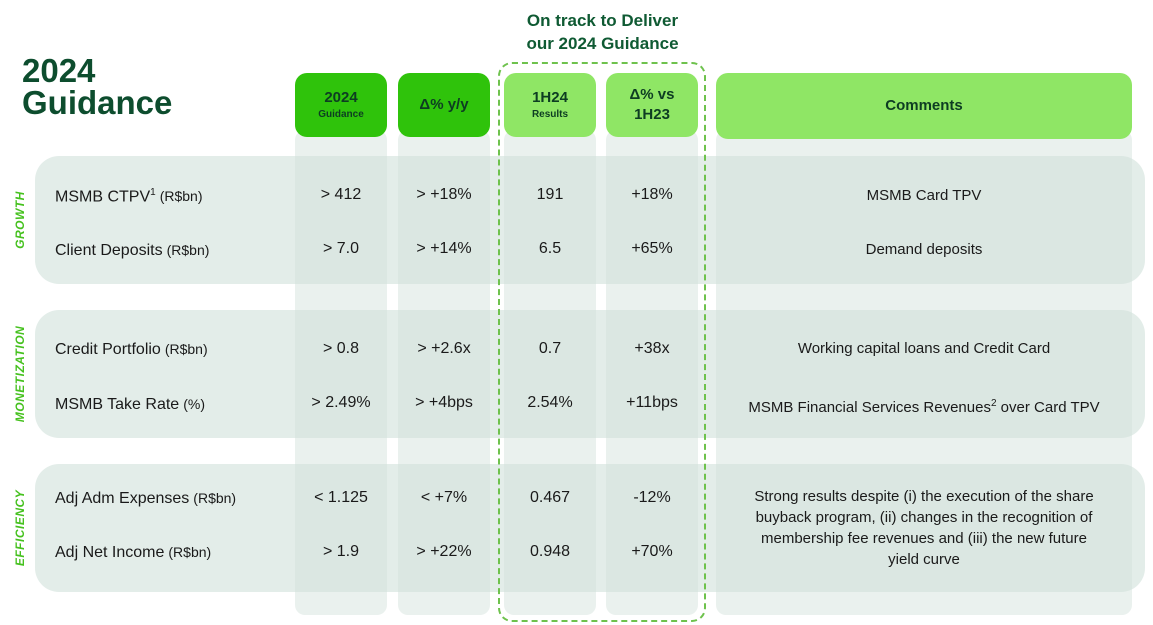 This screenshot has width=1153, height=625. I want to click on header-delta-vs-1h23: Δ% vs 1H23, so click(652, 105).